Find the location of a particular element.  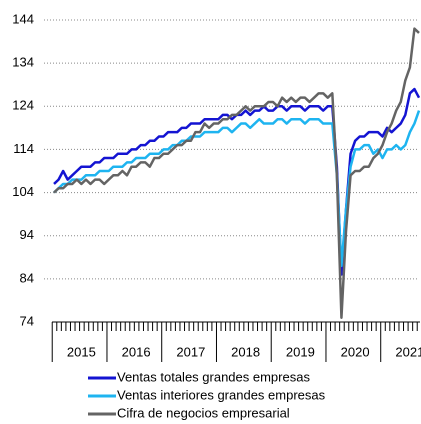

x-tick-label: 2020 is located at coordinates (355, 351).